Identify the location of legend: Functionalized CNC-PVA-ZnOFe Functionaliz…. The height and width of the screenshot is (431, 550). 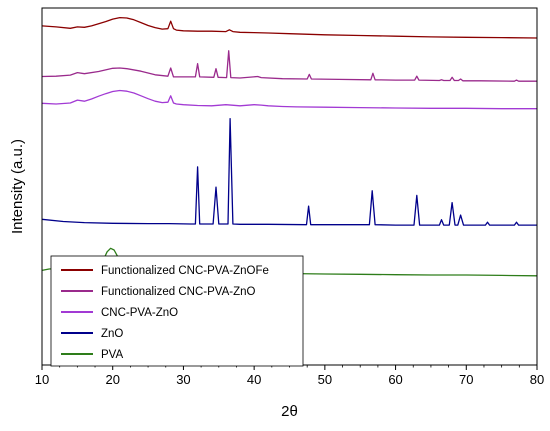
(177, 311).